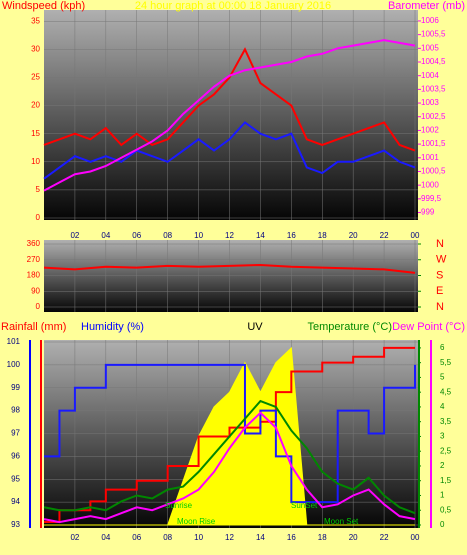 The height and width of the screenshot is (555, 467). Describe the element at coordinates (196, 521) in the screenshot. I see `annotation: Moon Rise` at that location.